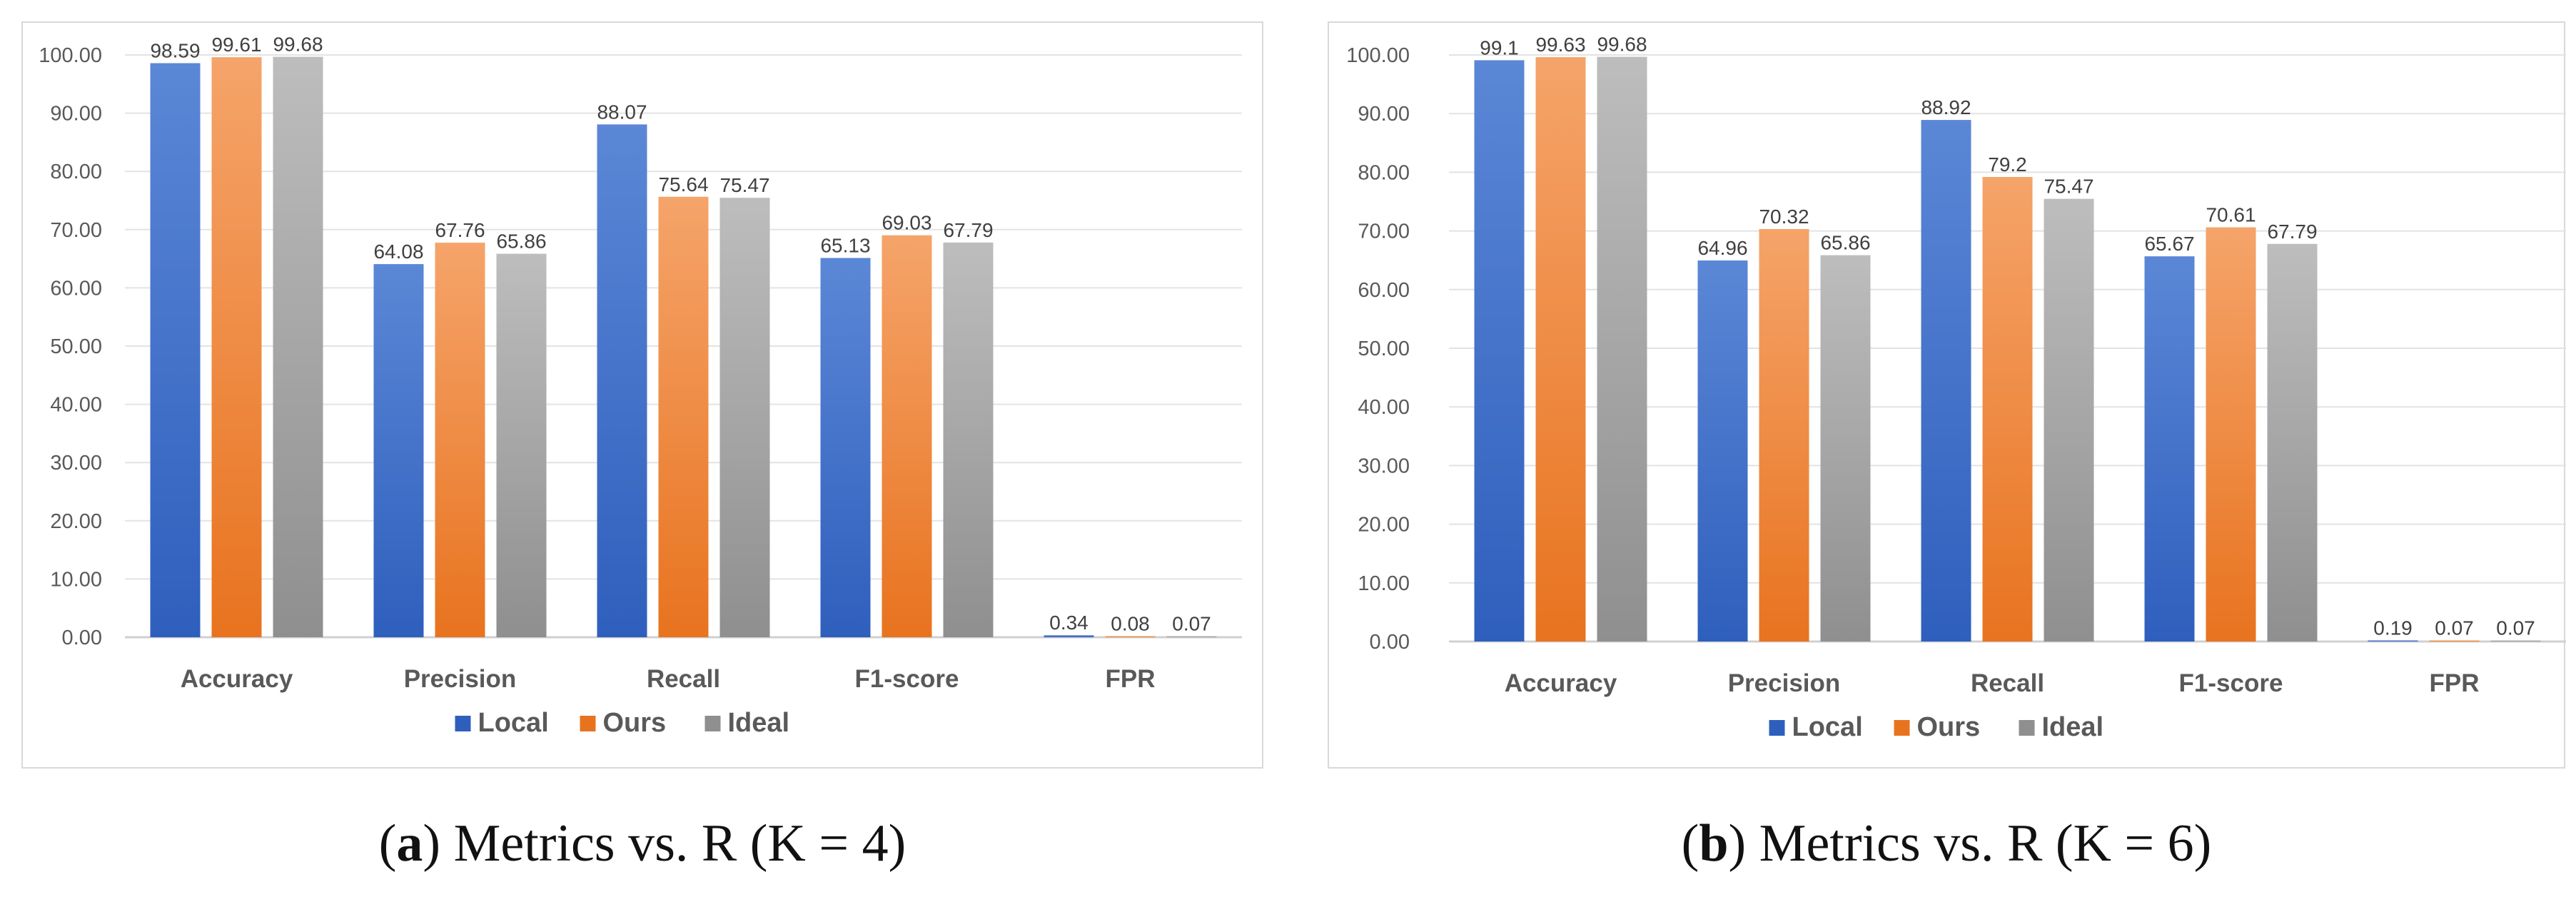  Describe the element at coordinates (236, 45) in the screenshot. I see `data-label: 99.61` at that location.